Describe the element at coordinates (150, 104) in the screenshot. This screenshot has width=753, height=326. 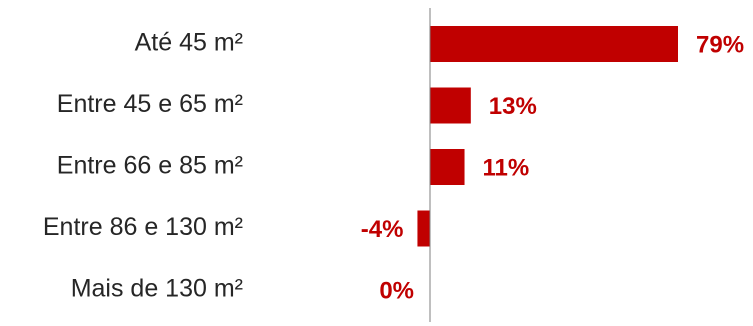
I see `category-label: Entre 45 e 65 m²` at that location.